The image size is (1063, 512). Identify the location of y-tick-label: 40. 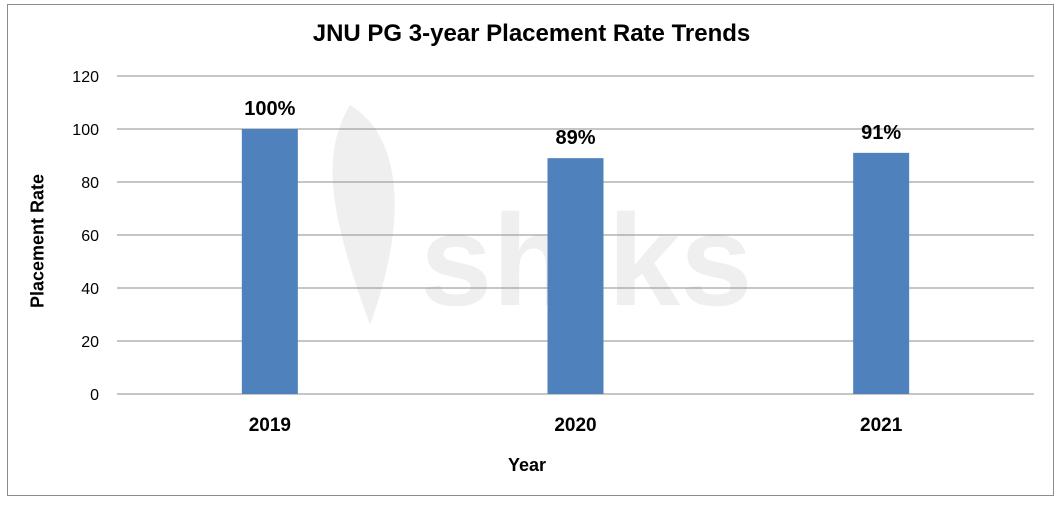
(90, 289).